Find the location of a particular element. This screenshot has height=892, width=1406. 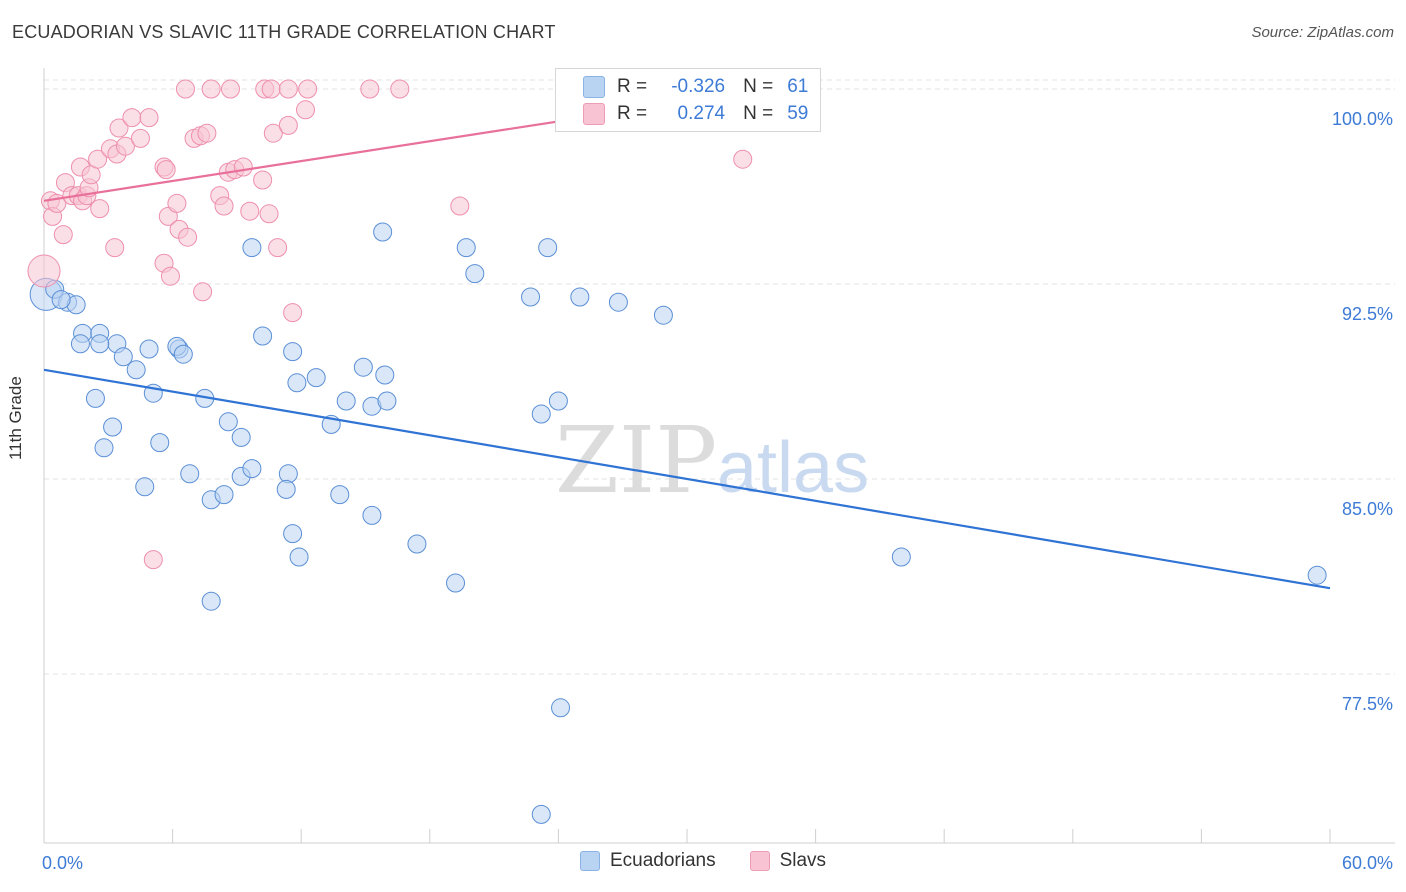

x-tick-label: 0.0% is located at coordinates (62, 863).